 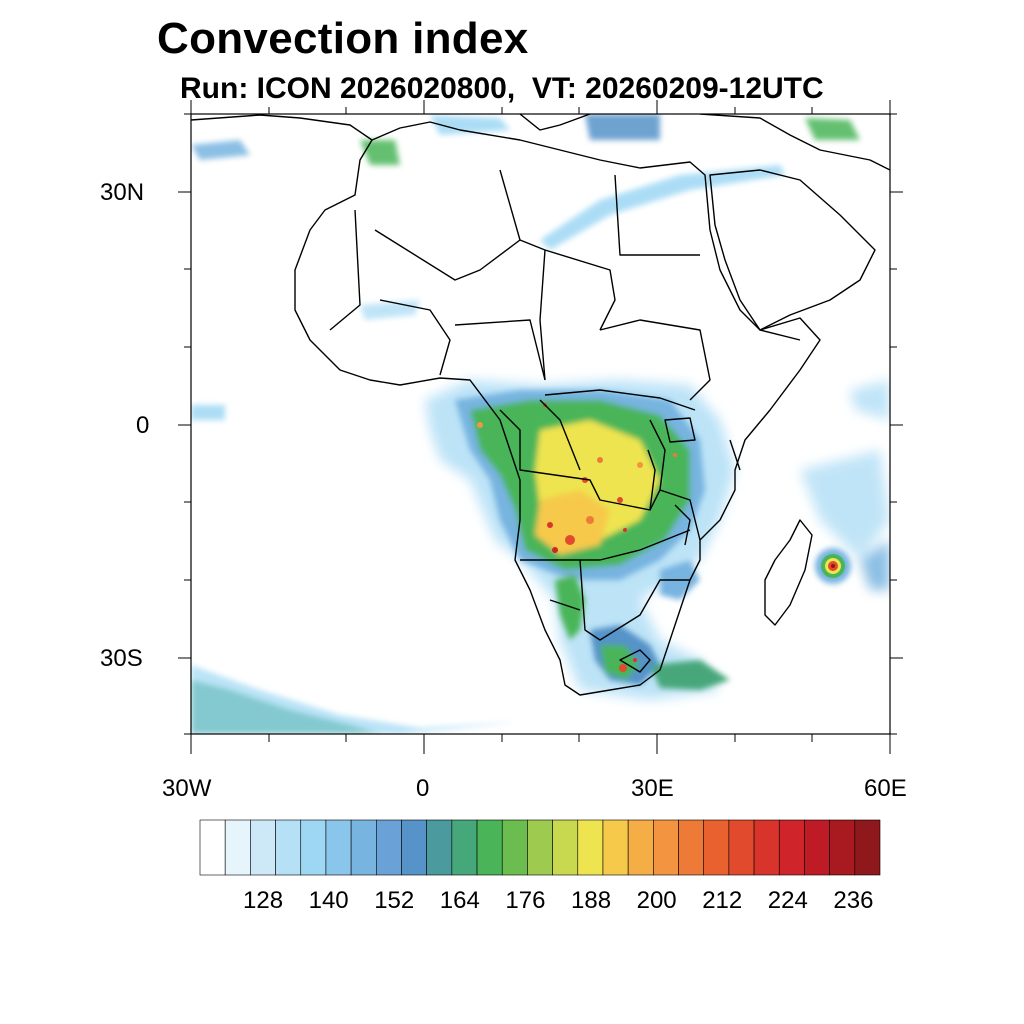 What do you see at coordinates (502, 88) in the screenshot?
I see `chart-subtitle: Run: ICON 2026020800, VT: 20260209-12UTC` at bounding box center [502, 88].